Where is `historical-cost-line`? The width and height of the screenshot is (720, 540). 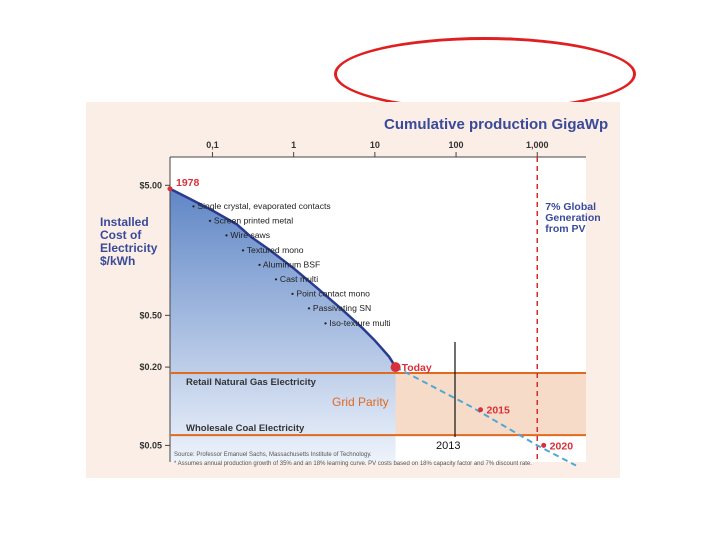
historical-cost-line is located at coordinates (283, 277).